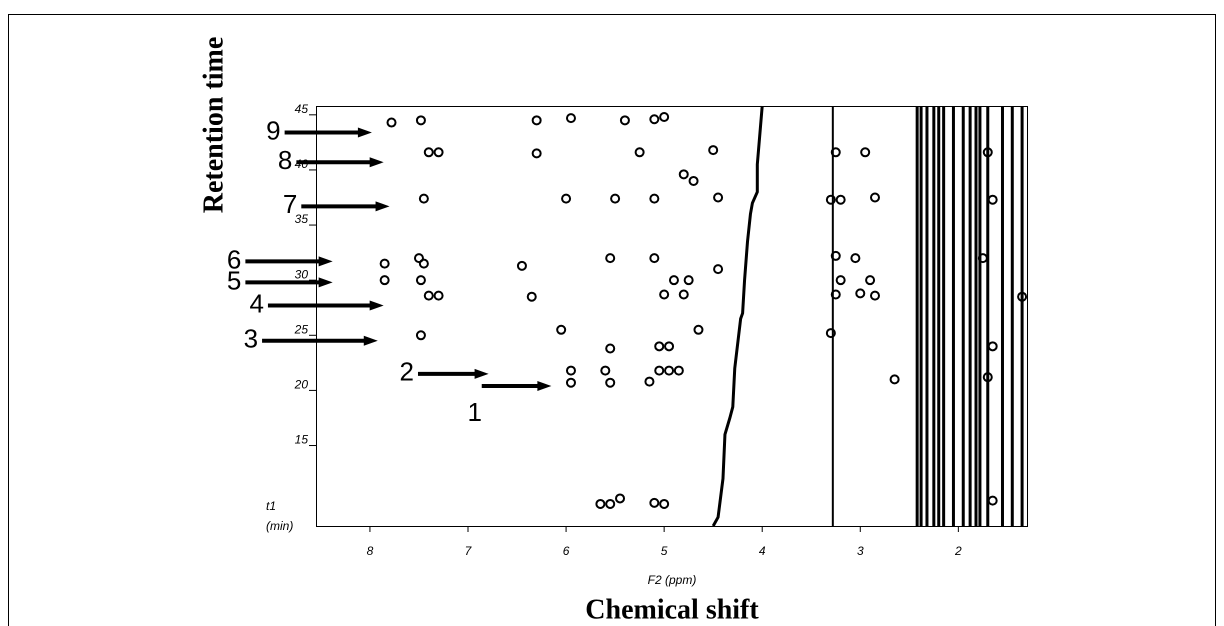 The image size is (1224, 626). What do you see at coordinates (672, 580) in the screenshot?
I see `x-axis-label: F2 (ppm)` at bounding box center [672, 580].